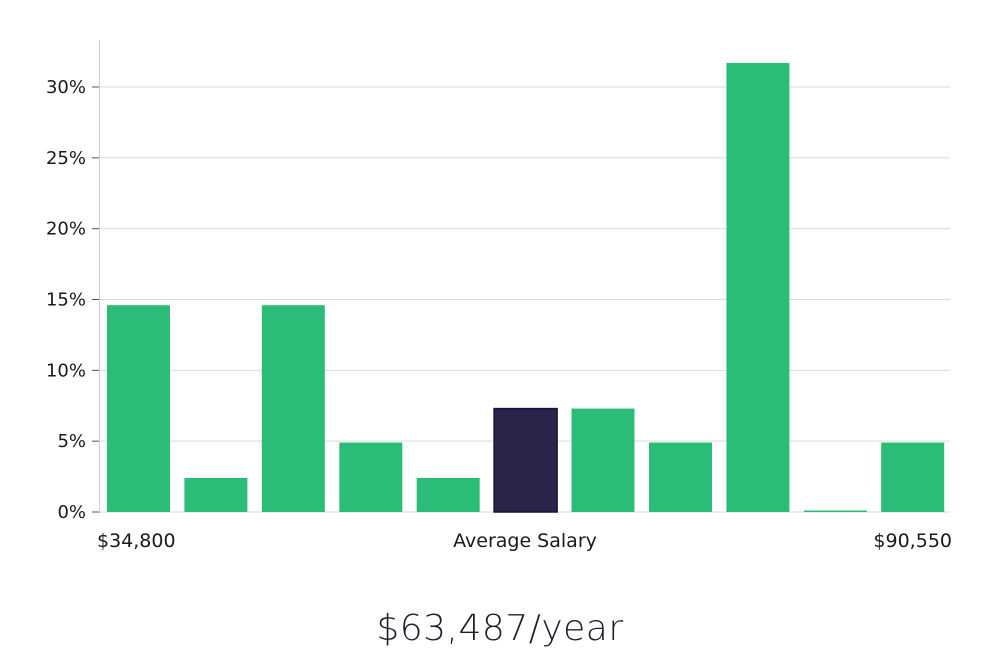 Image resolution: width=1000 pixels, height=660 pixels. I want to click on y-tick-label: 10%, so click(66, 370).